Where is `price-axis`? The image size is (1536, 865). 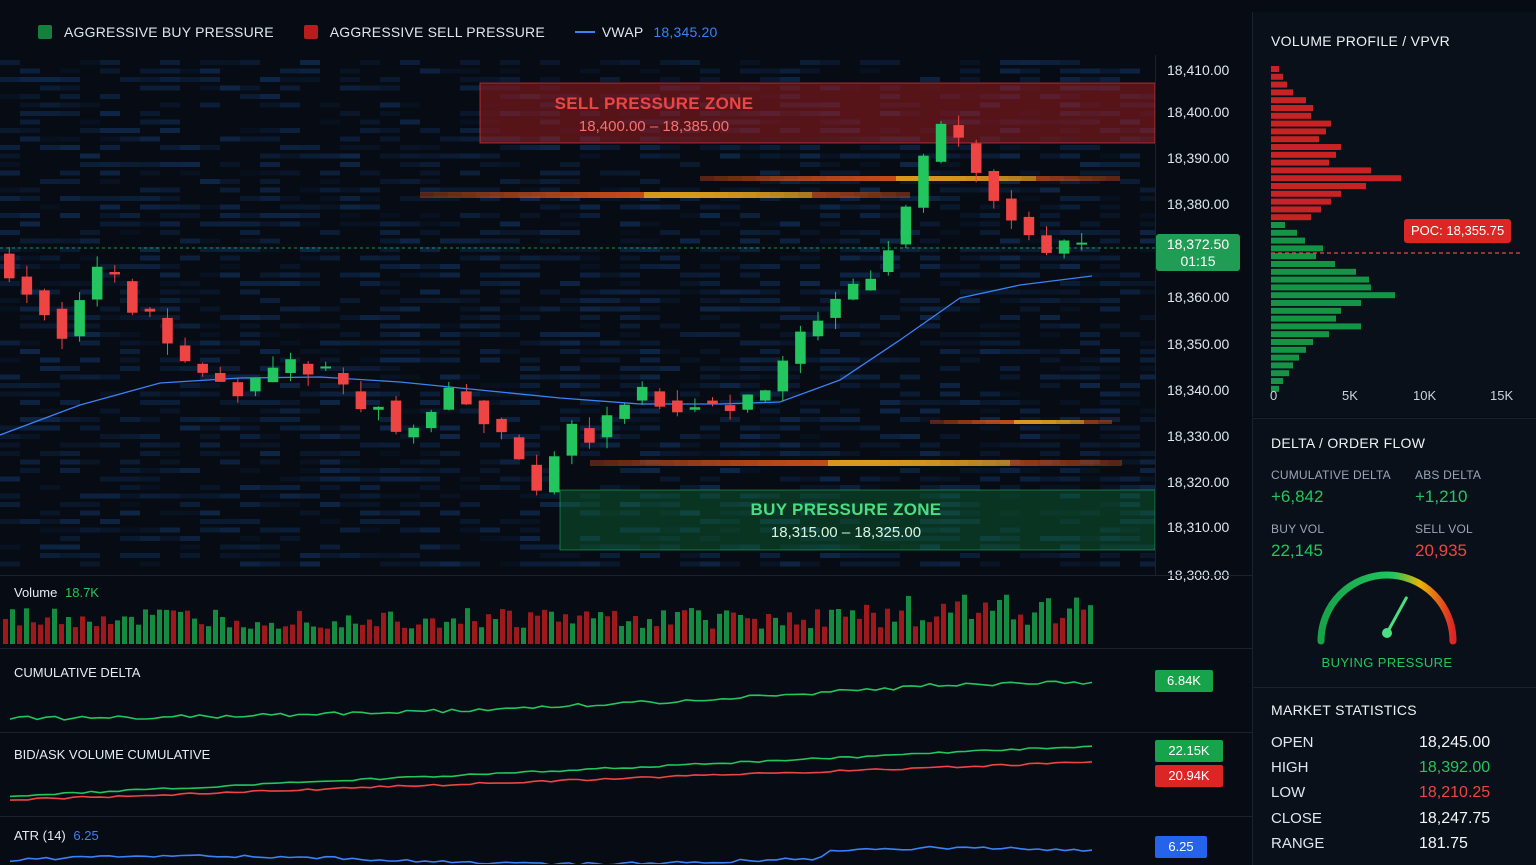 price-axis is located at coordinates (1204, 315).